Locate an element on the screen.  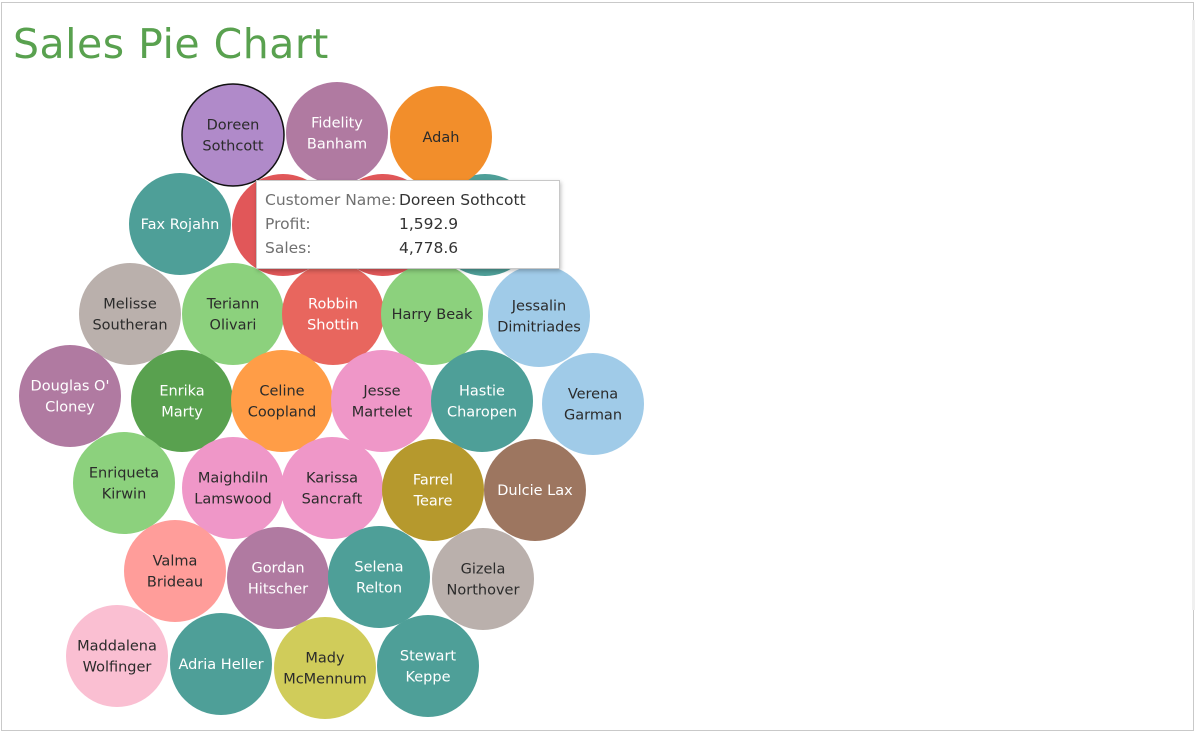
bubble-18: Farrel Teare is located at coordinates (433, 490).